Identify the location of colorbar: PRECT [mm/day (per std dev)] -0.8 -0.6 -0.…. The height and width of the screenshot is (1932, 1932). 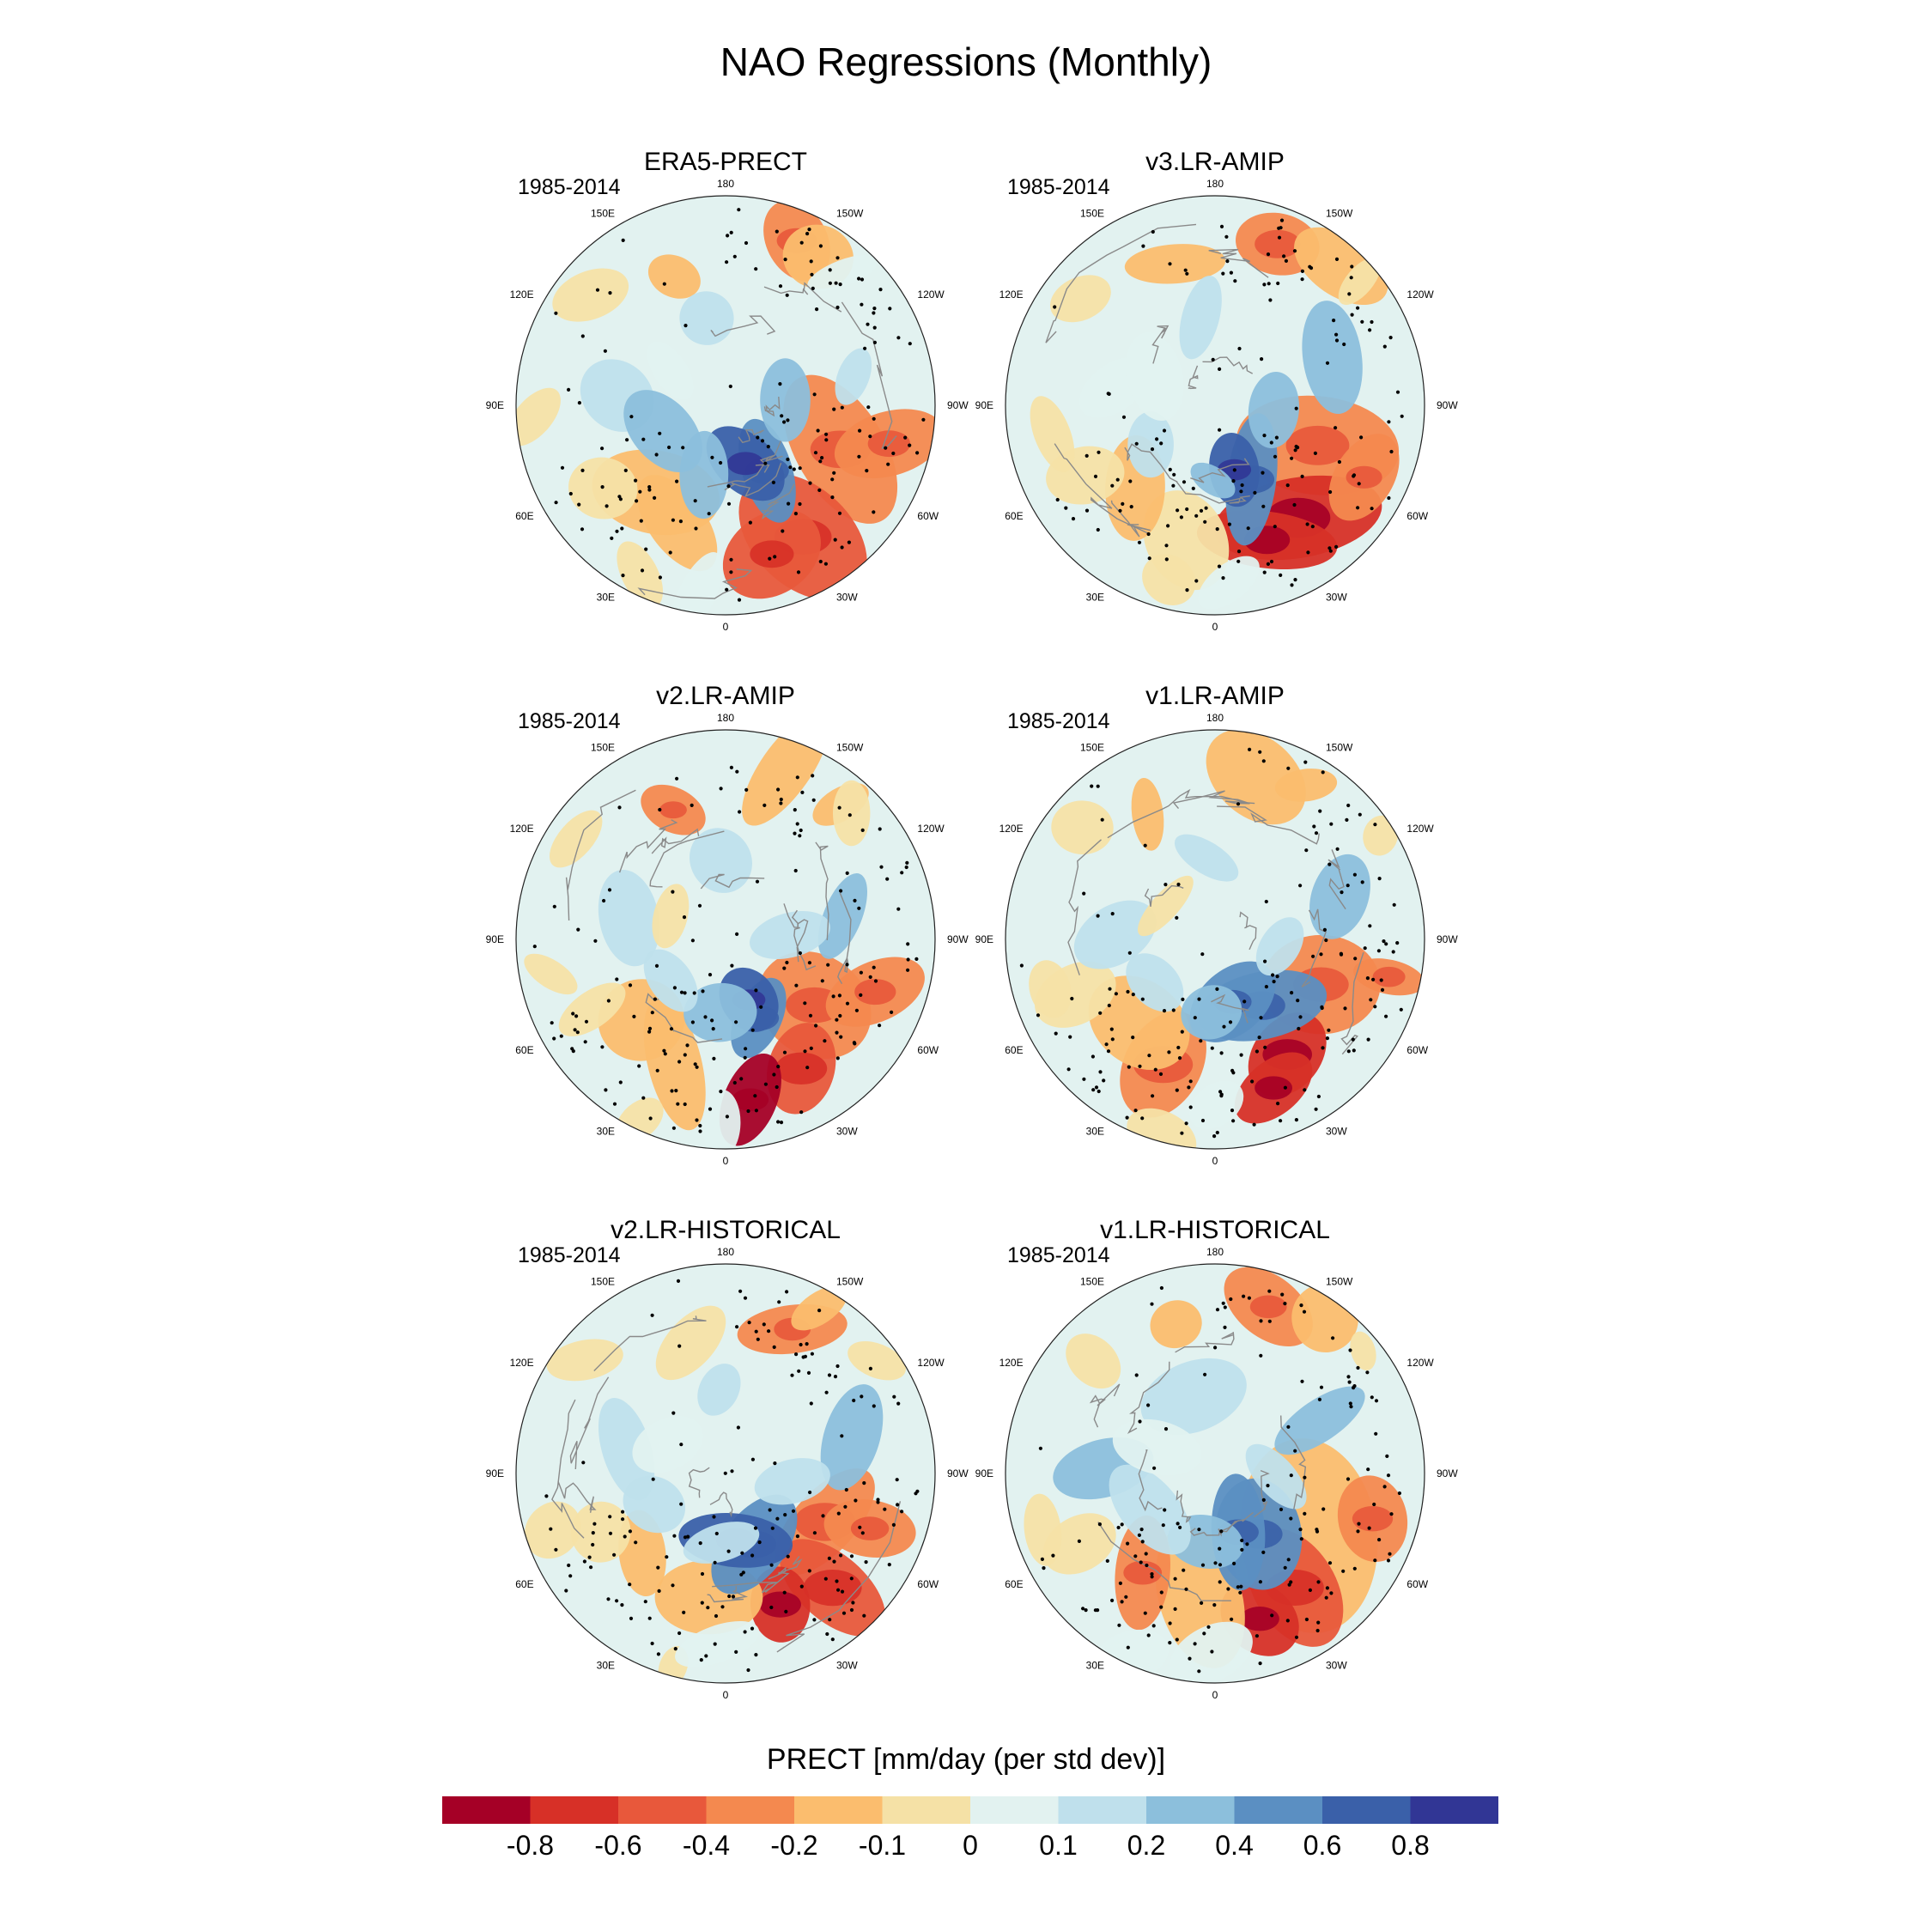
(970, 1802).